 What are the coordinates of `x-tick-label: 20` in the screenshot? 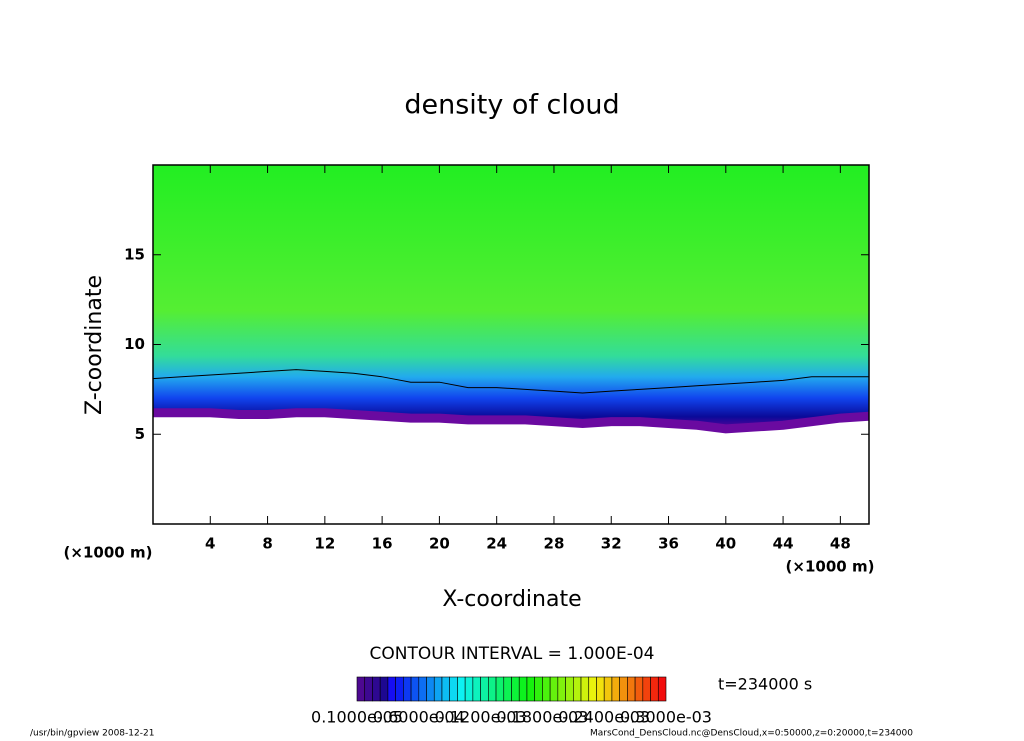 It's located at (439, 544).